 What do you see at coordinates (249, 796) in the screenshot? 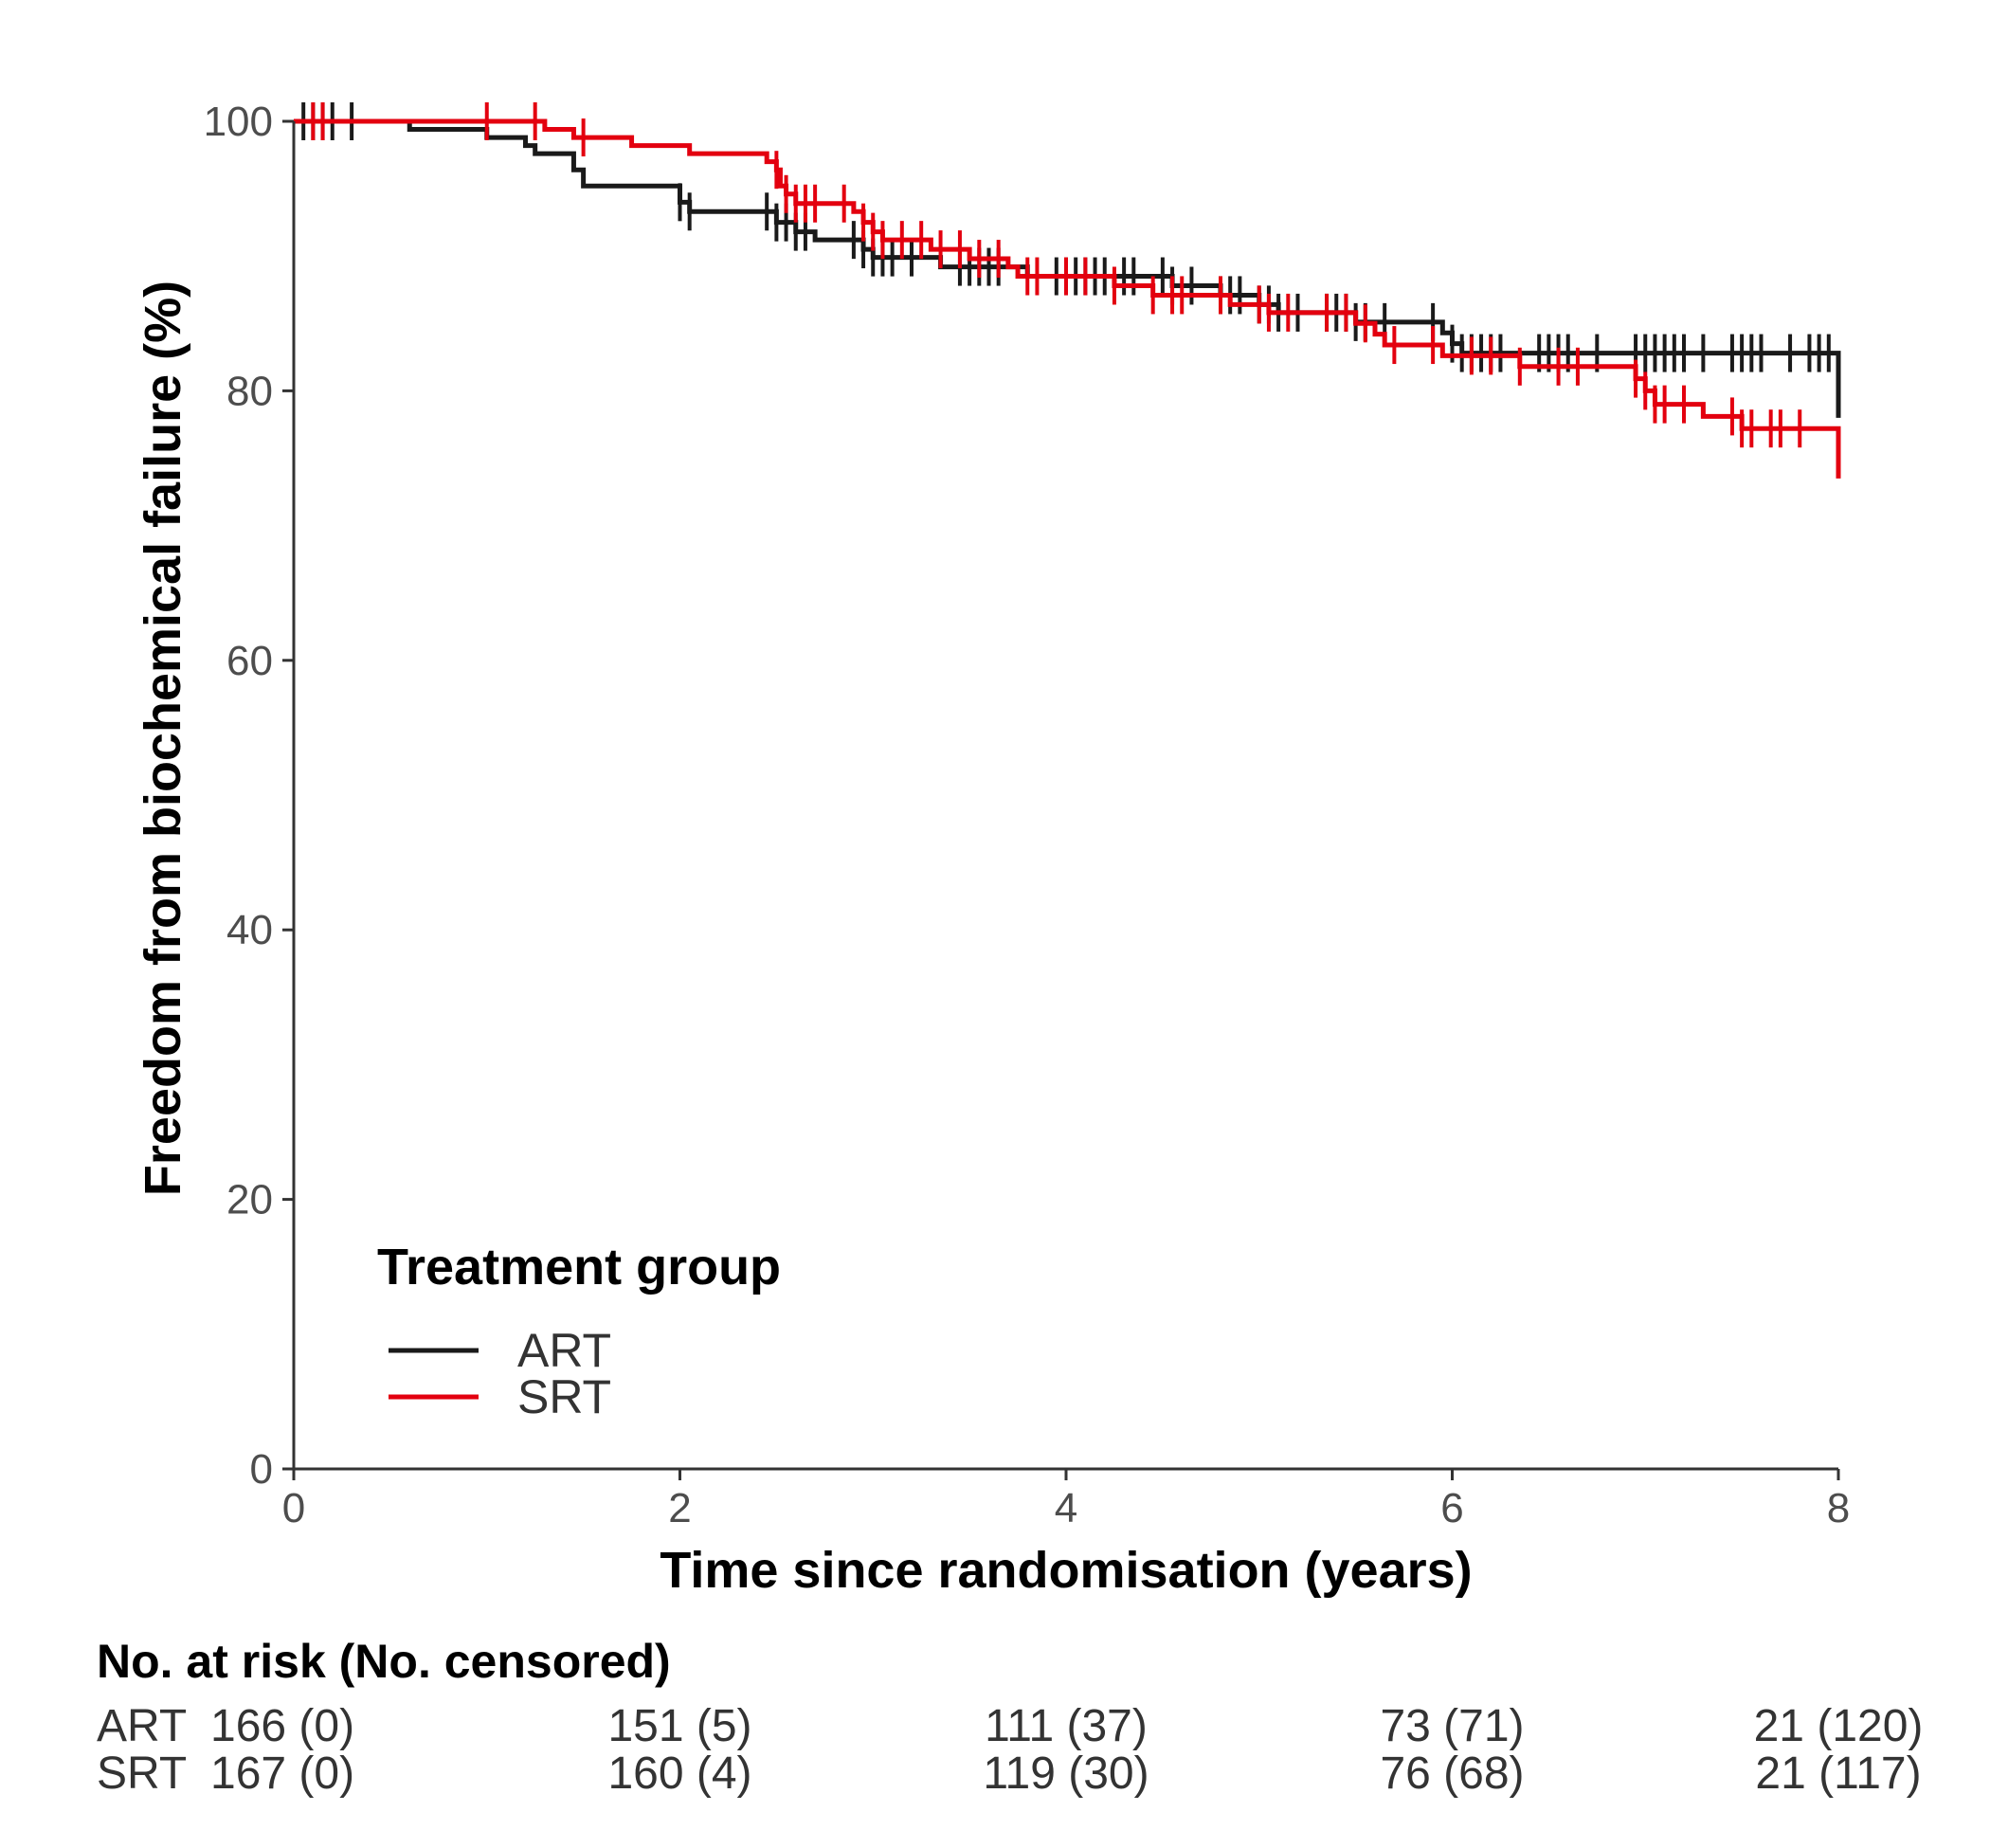
I see `y-ticks: 0 20 40 60 80 100` at bounding box center [249, 796].